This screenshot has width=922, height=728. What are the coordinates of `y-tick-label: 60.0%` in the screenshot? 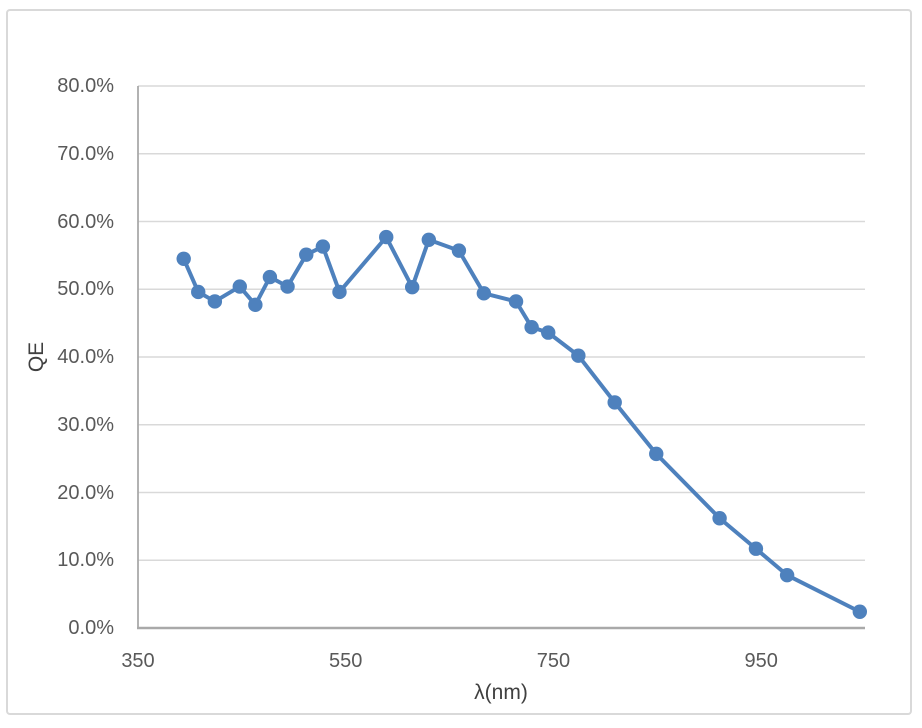 It's located at (85, 221).